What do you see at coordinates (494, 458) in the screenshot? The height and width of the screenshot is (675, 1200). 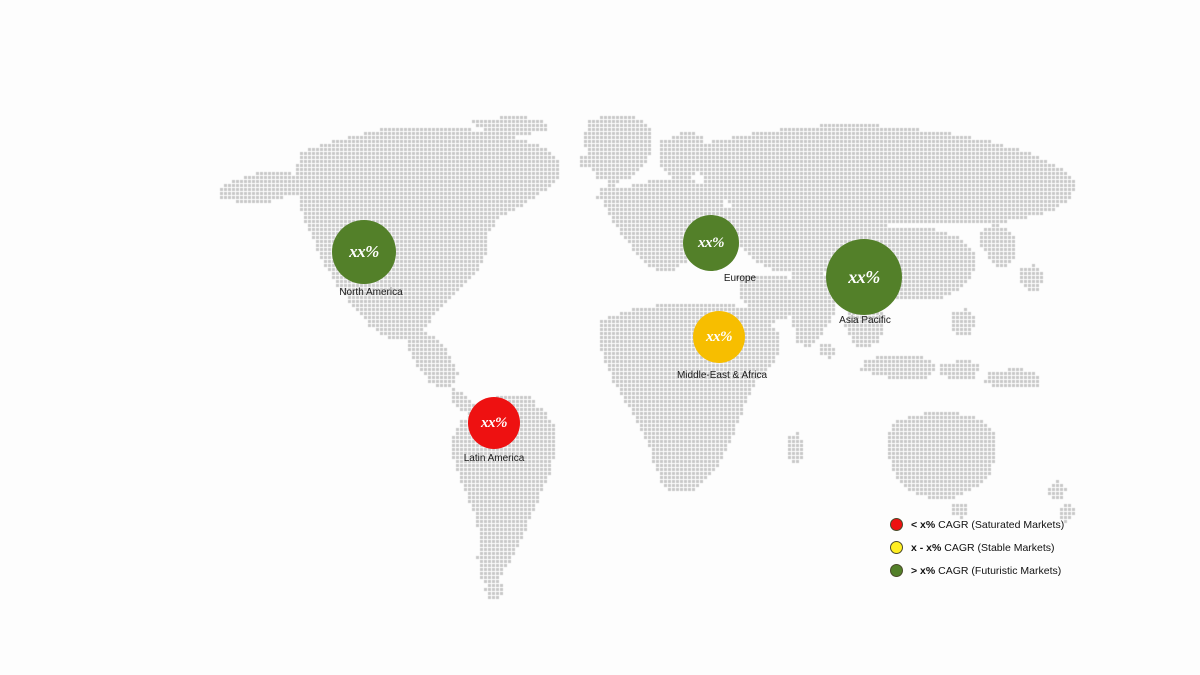 I see `region-label-latin-america: Latin America` at bounding box center [494, 458].